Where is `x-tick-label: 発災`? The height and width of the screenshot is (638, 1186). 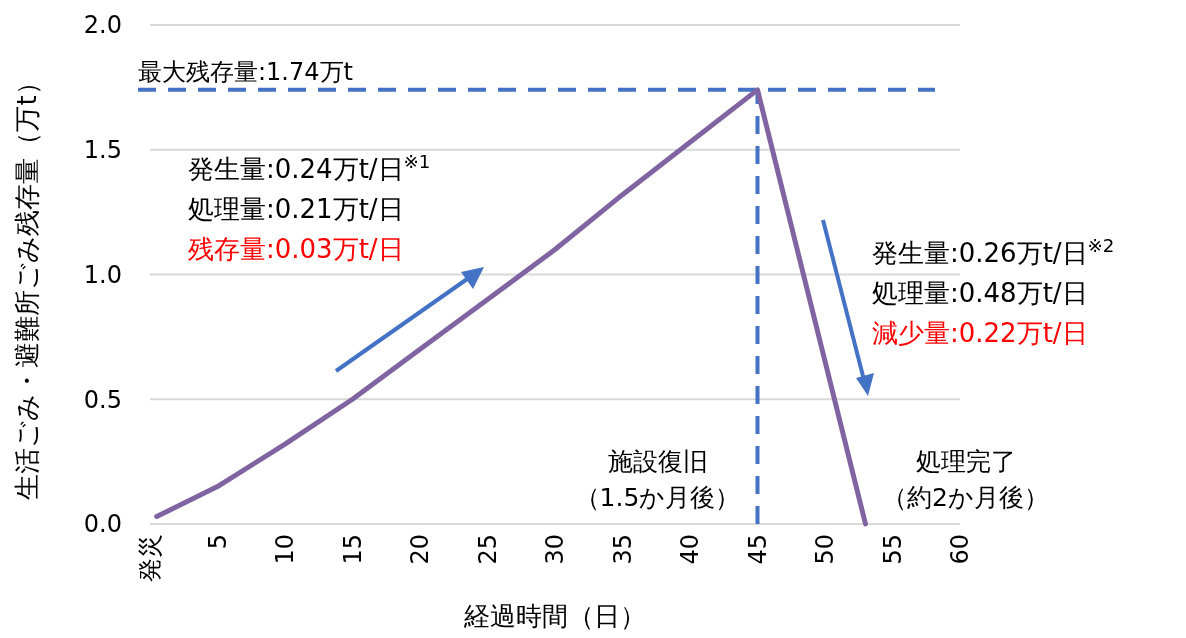 x-tick-label: 発災 is located at coordinates (150, 558).